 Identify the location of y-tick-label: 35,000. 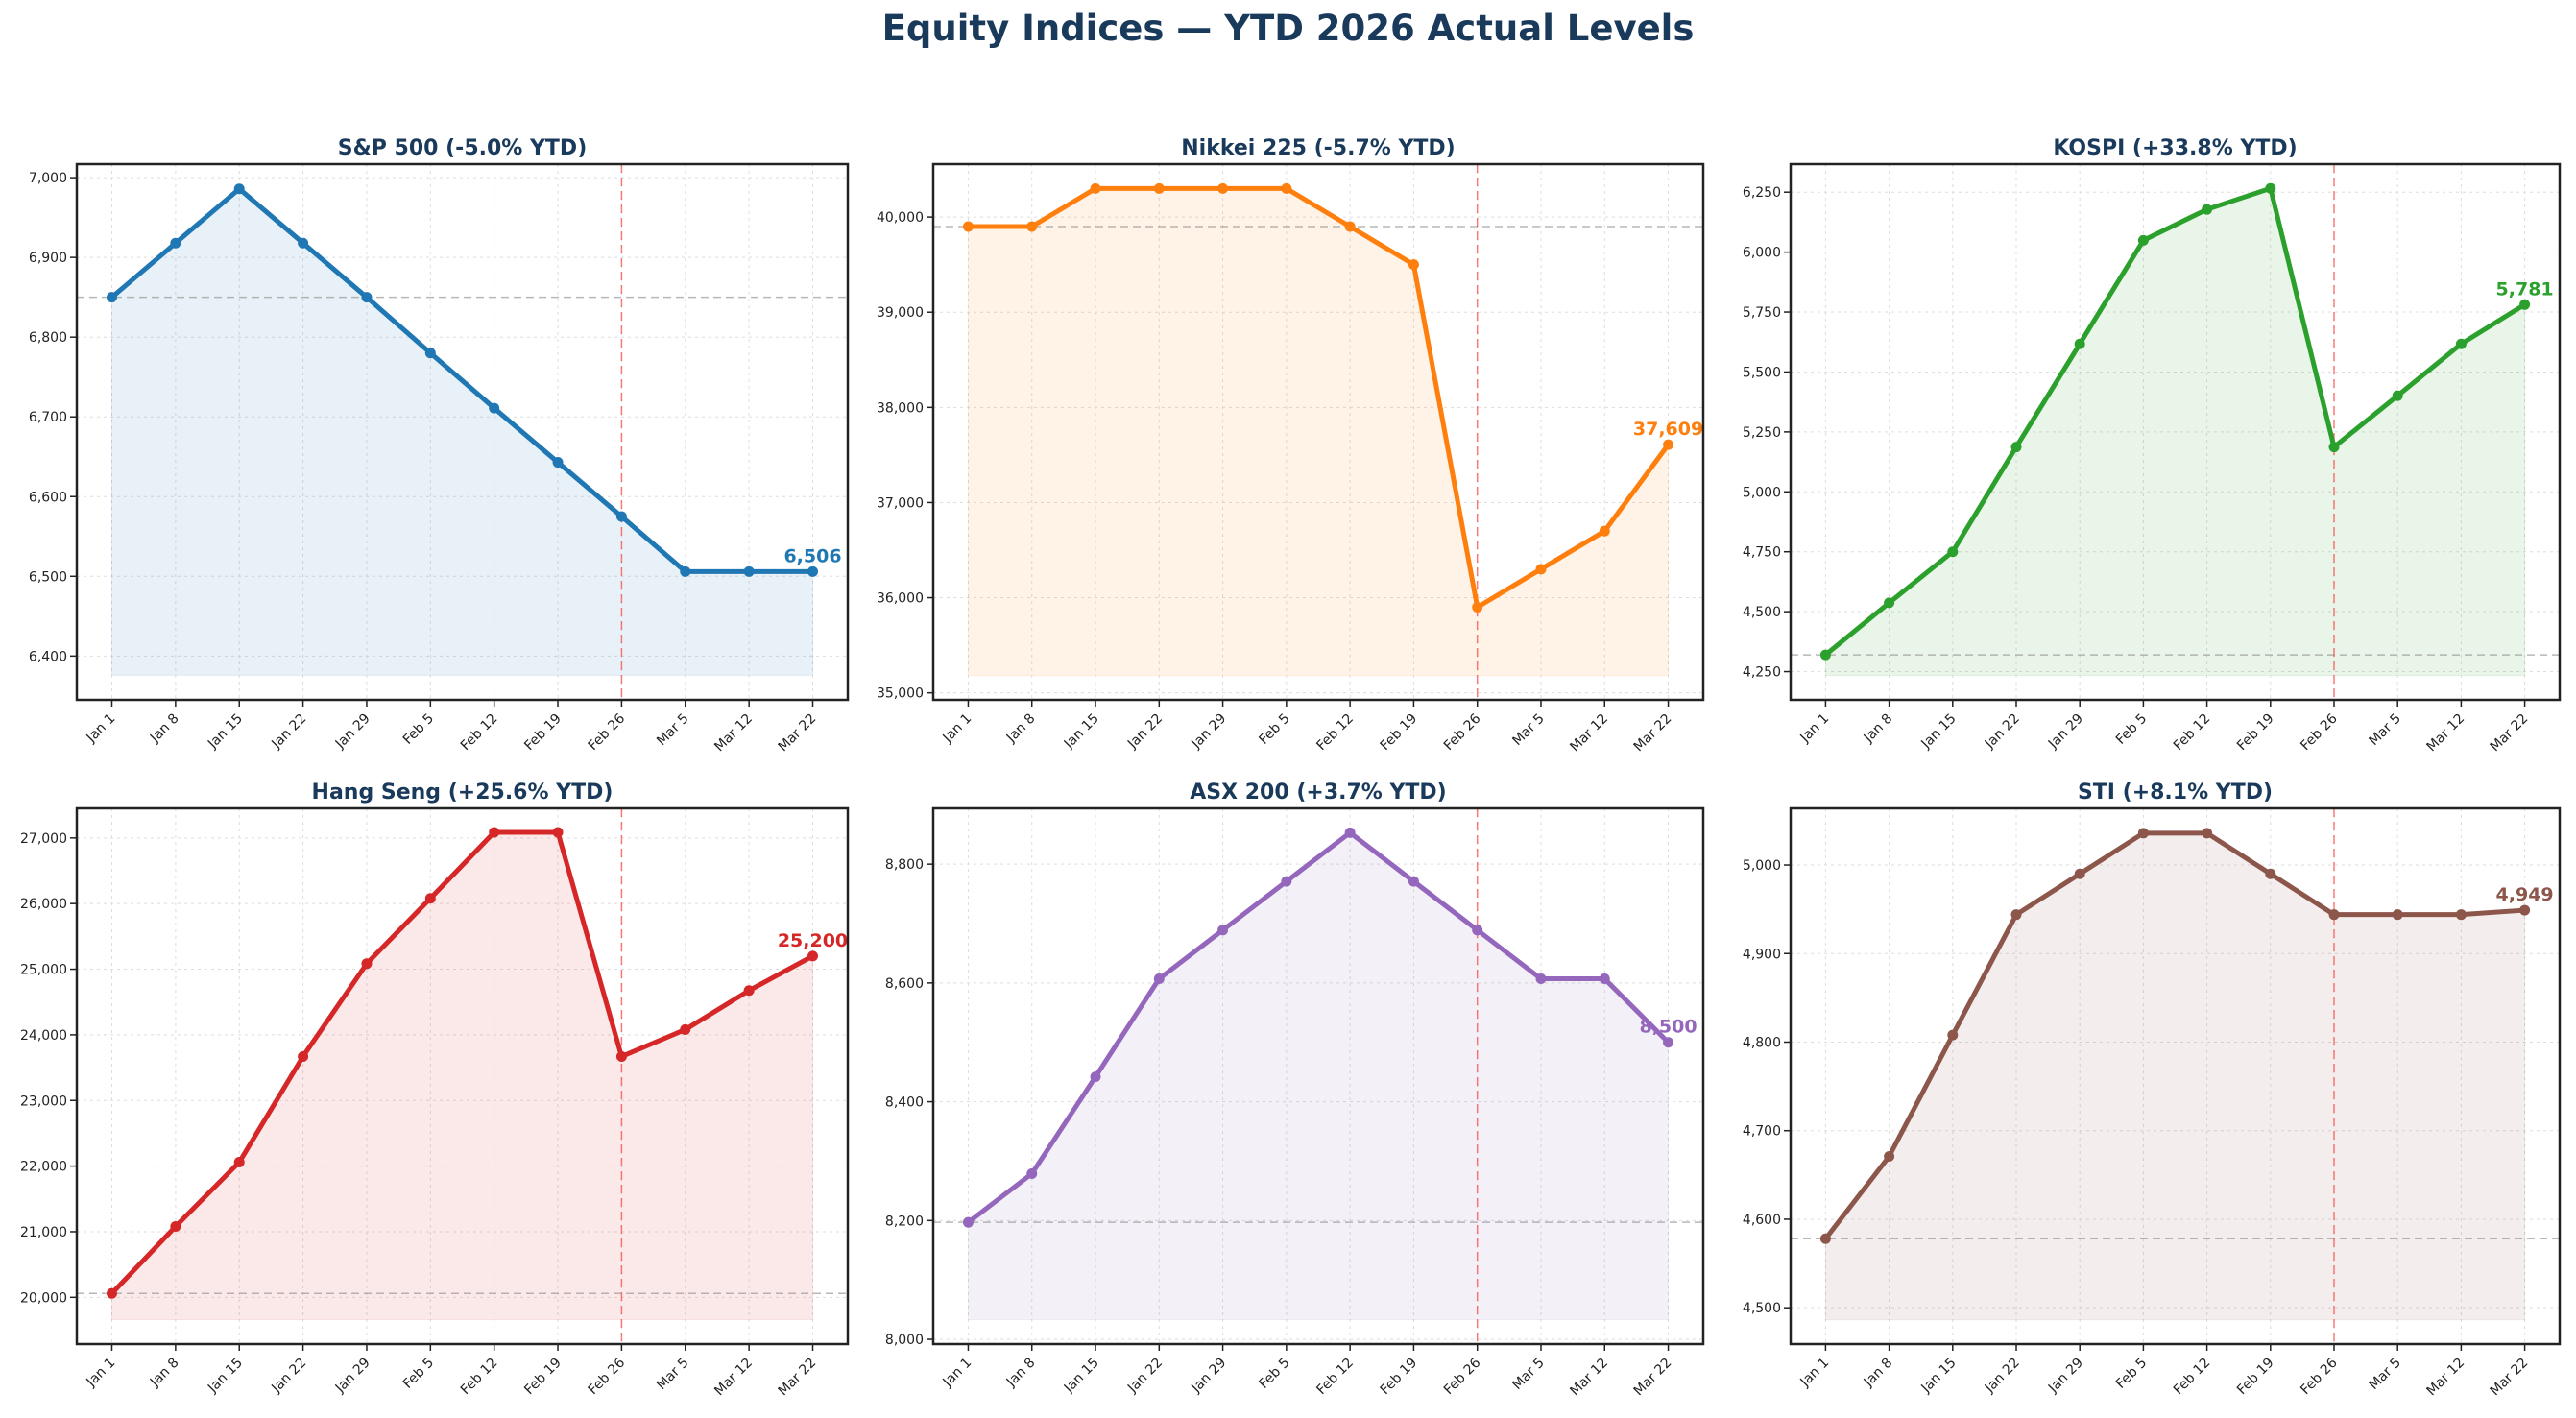
(900, 694).